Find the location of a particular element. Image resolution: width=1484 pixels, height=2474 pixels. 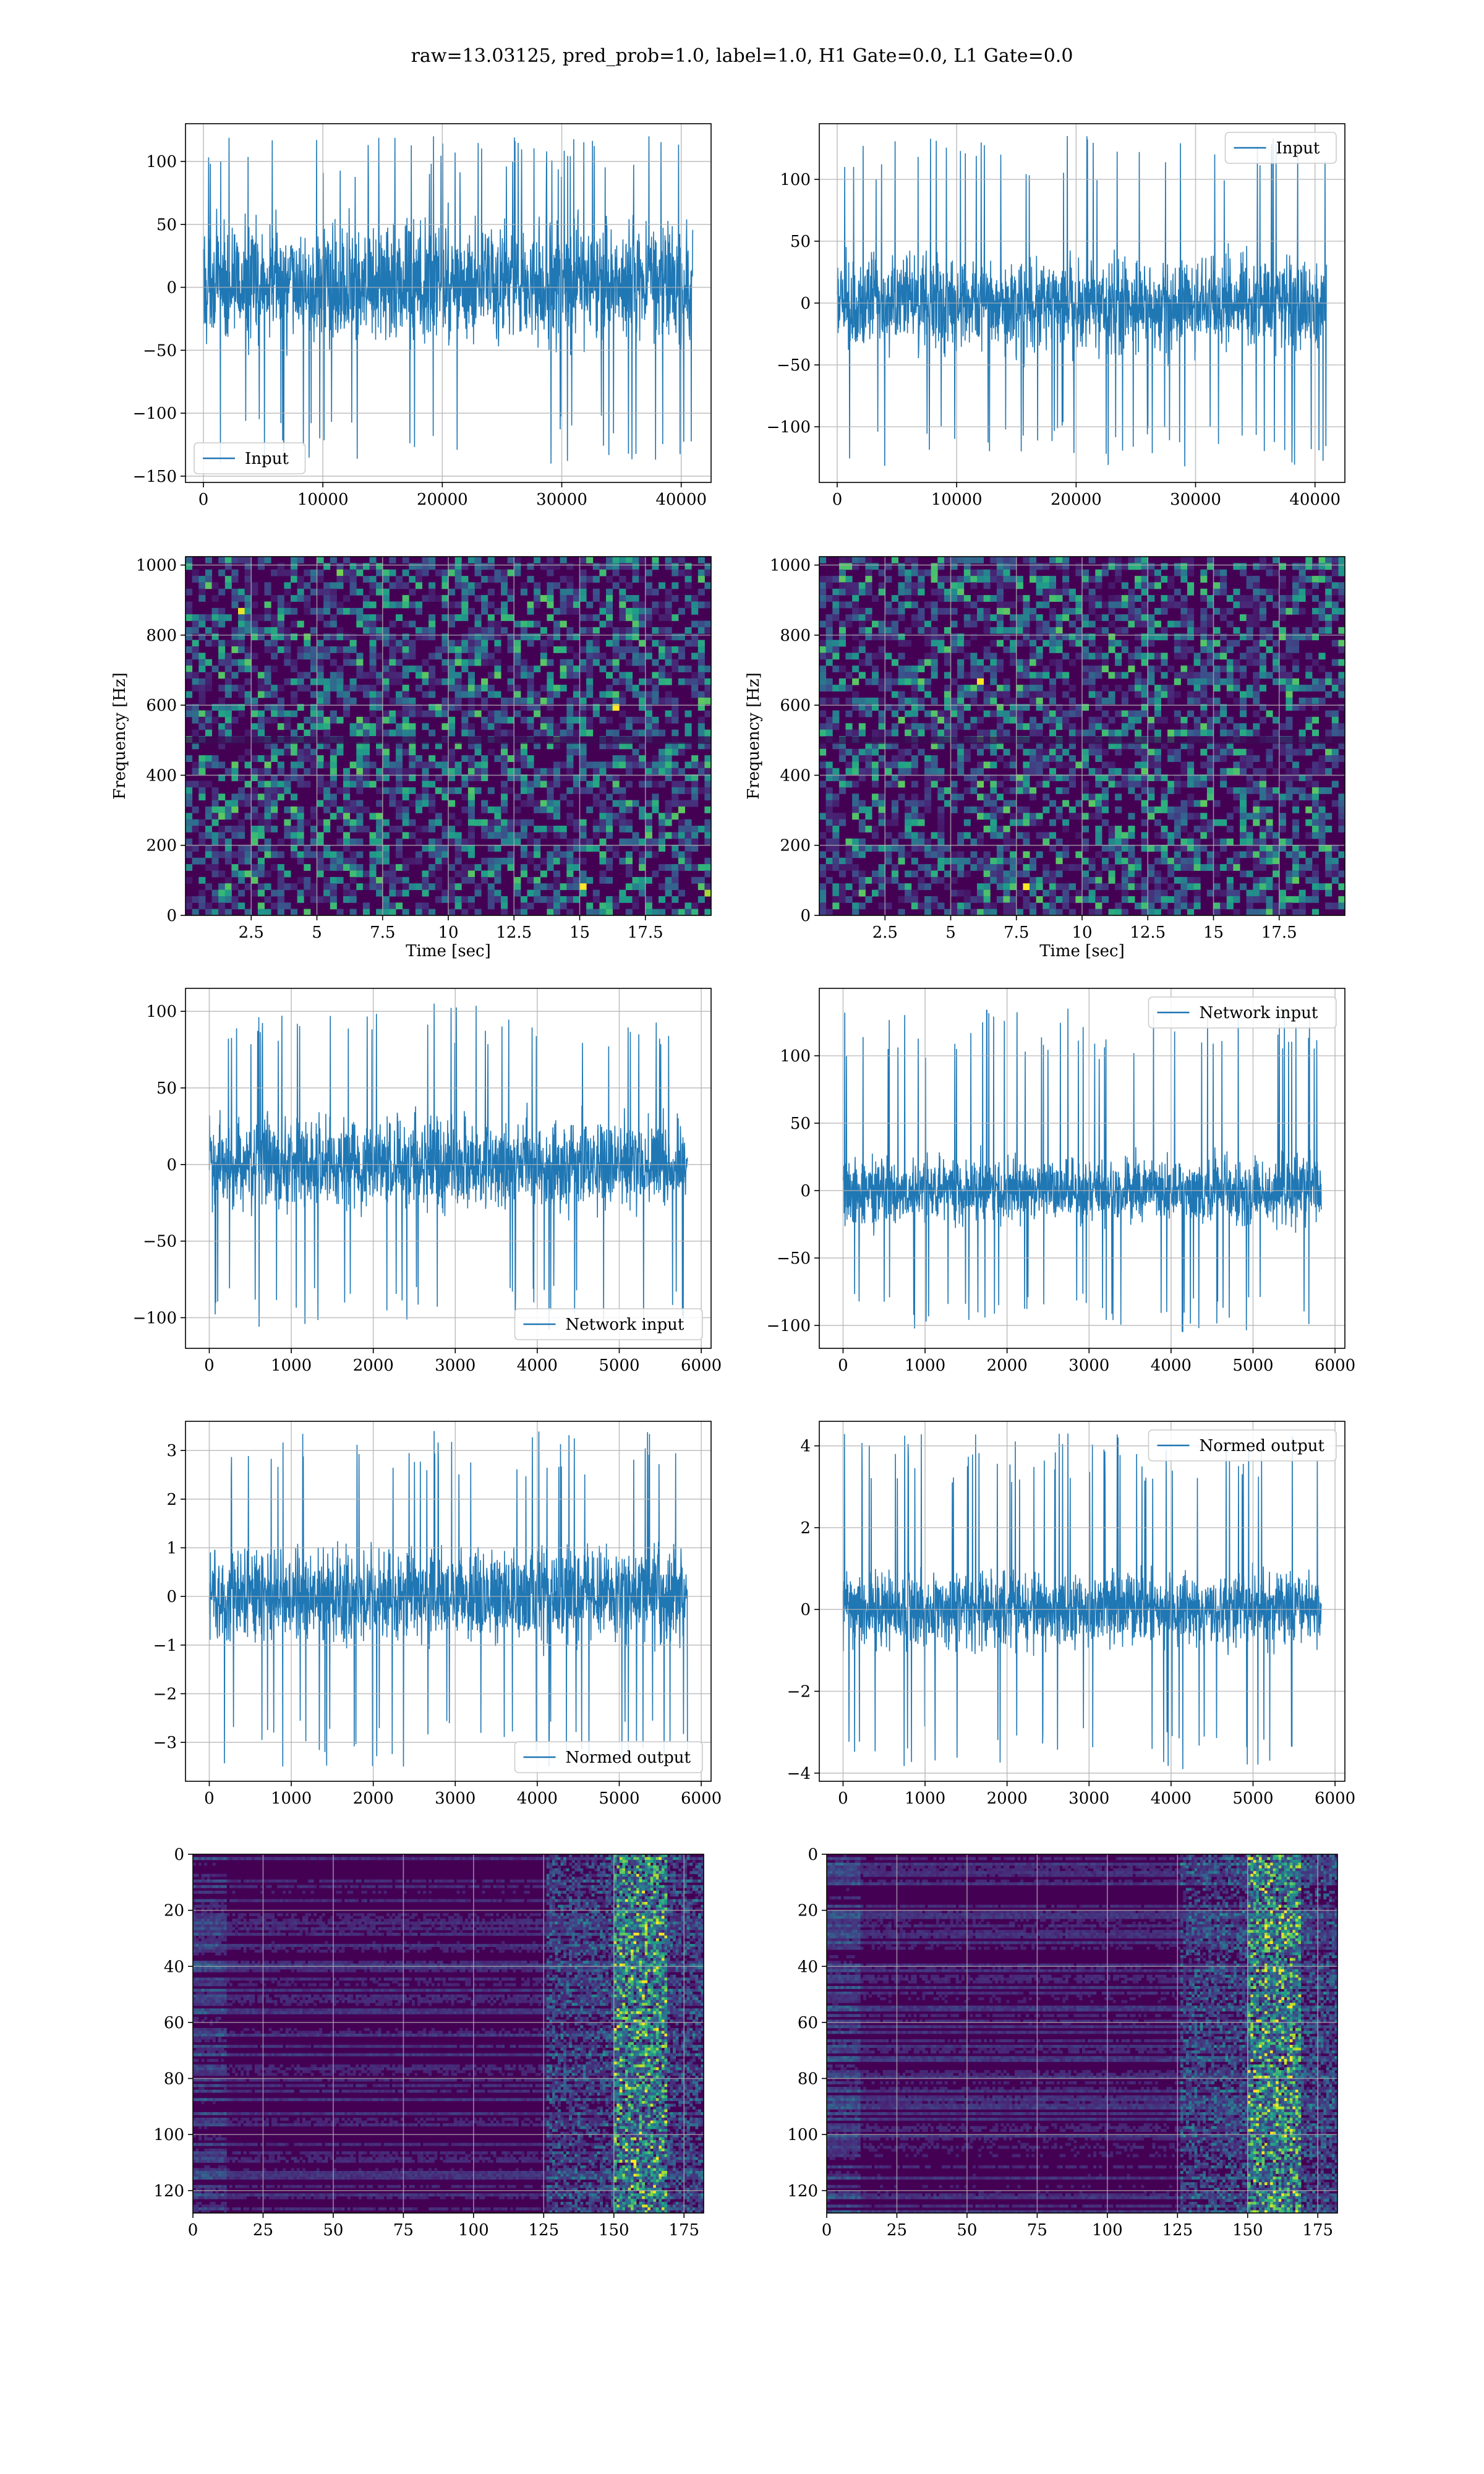

x-tick-label: 5 is located at coordinates (317, 932).